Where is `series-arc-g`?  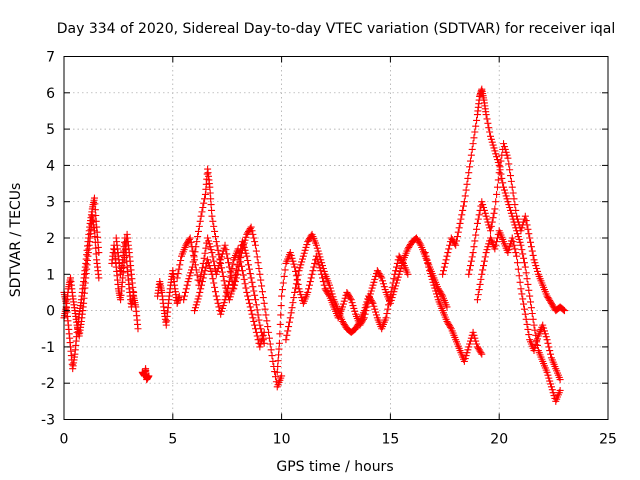 series-arc-g is located at coordinates (229, 307).